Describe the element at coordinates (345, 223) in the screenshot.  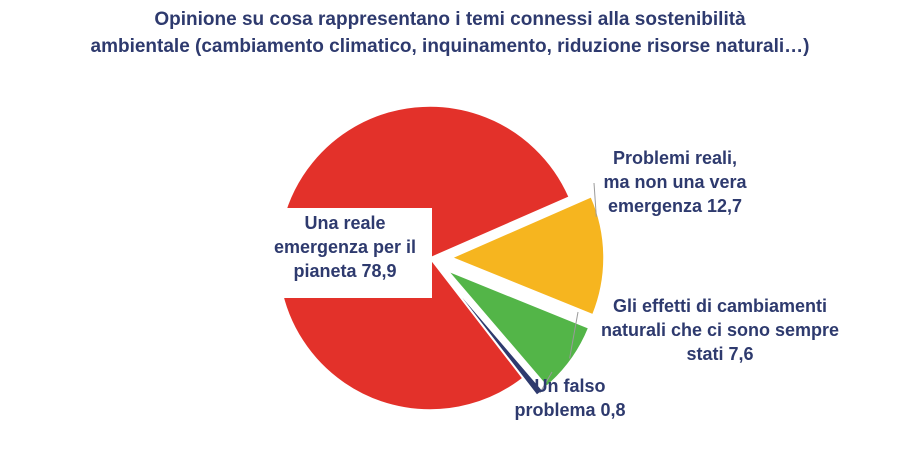
I see `slice-label-line: Una reale` at that location.